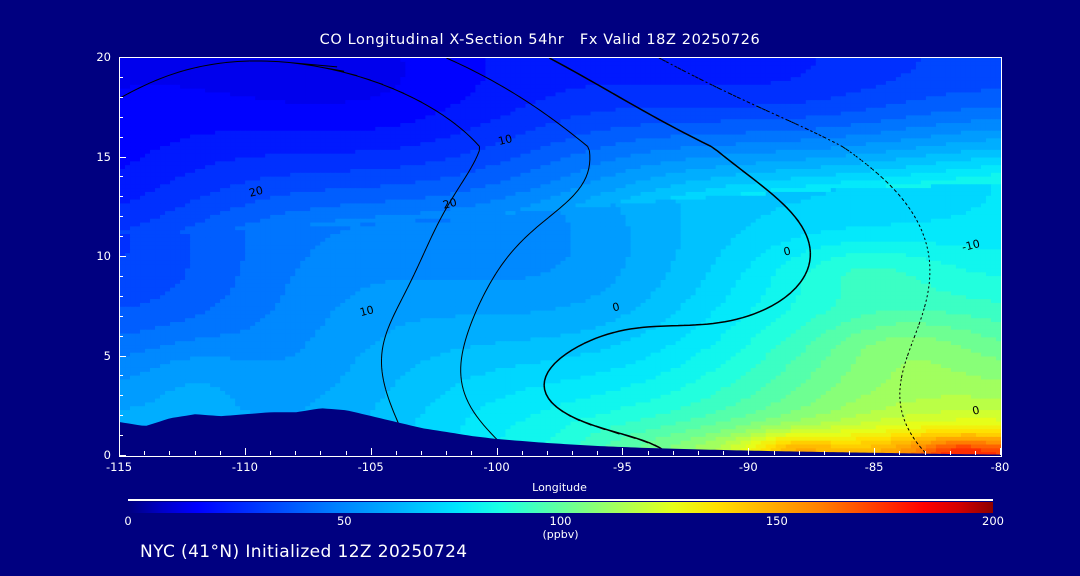 This screenshot has height=576, width=1080. What do you see at coordinates (776, 521) in the screenshot?
I see `colorbar-tick-label: 150` at bounding box center [776, 521].